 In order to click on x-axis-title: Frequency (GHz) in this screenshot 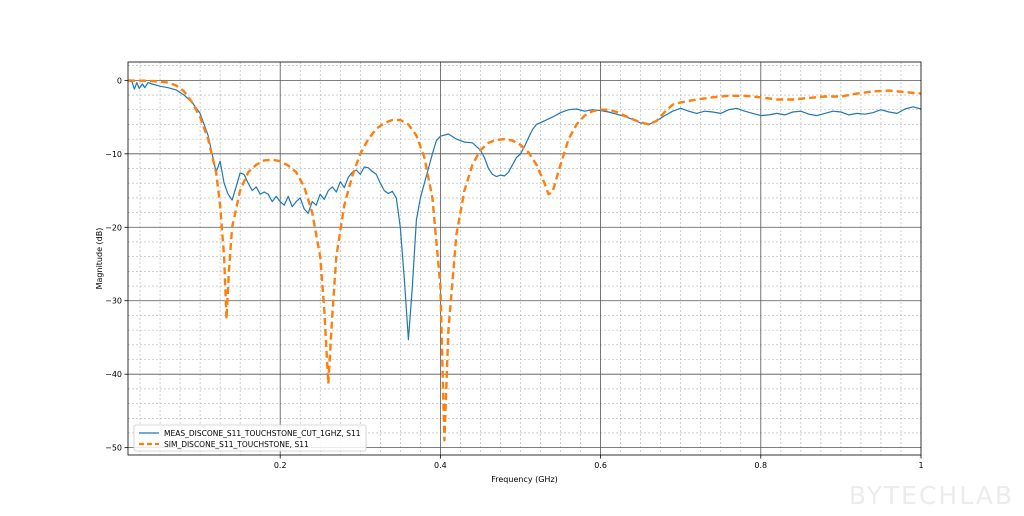, I will do `click(524, 479)`.